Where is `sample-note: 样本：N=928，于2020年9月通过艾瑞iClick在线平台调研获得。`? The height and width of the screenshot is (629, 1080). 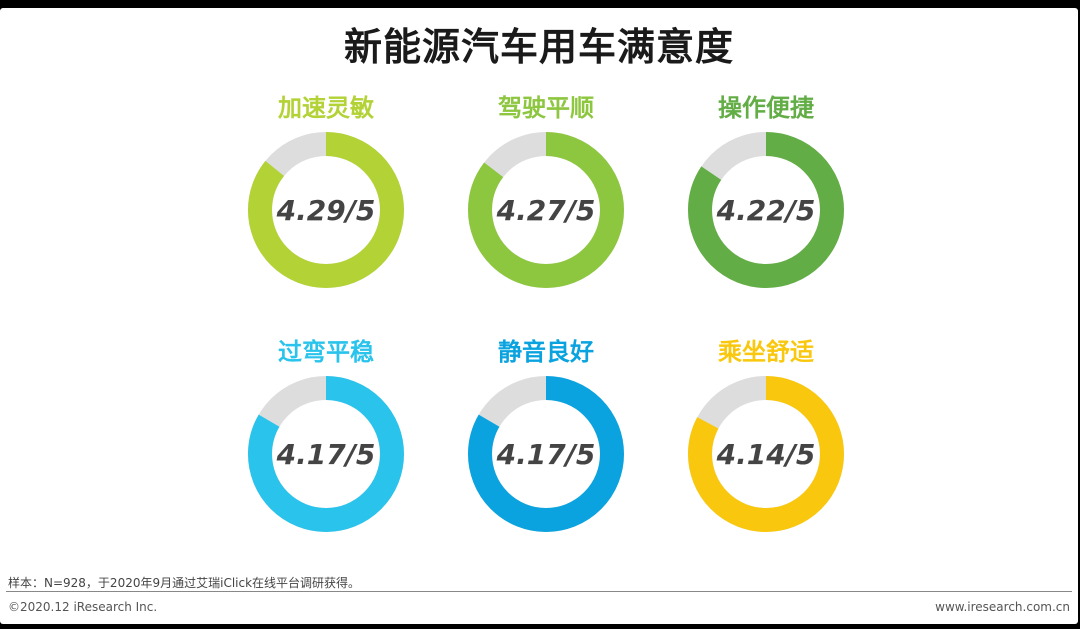 sample-note: 样本：N=928，于2020年9月通过艾瑞iClick在线平台调研获得。 is located at coordinates (184, 583).